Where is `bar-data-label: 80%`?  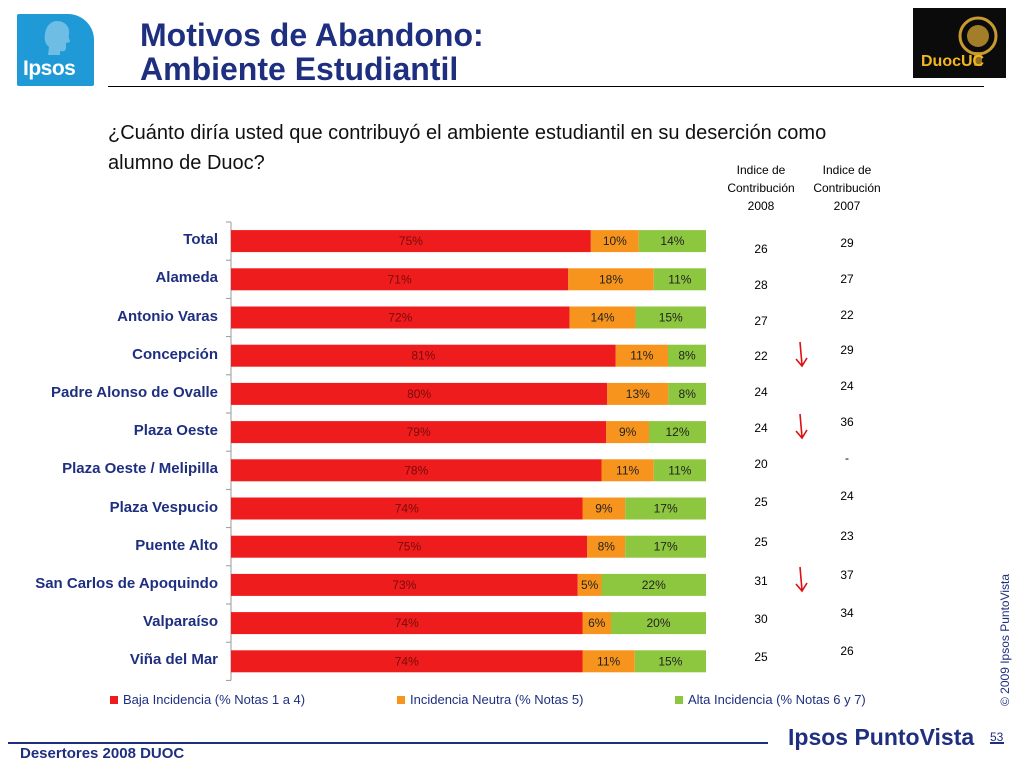
bar-data-label: 80% is located at coordinates (419, 394).